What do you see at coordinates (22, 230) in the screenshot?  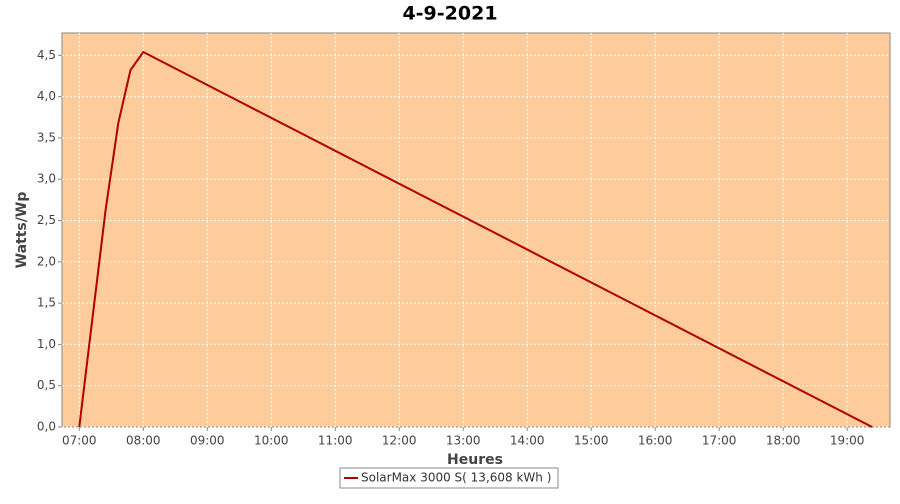 I see `y-axis-label: Watts/Wp` at bounding box center [22, 230].